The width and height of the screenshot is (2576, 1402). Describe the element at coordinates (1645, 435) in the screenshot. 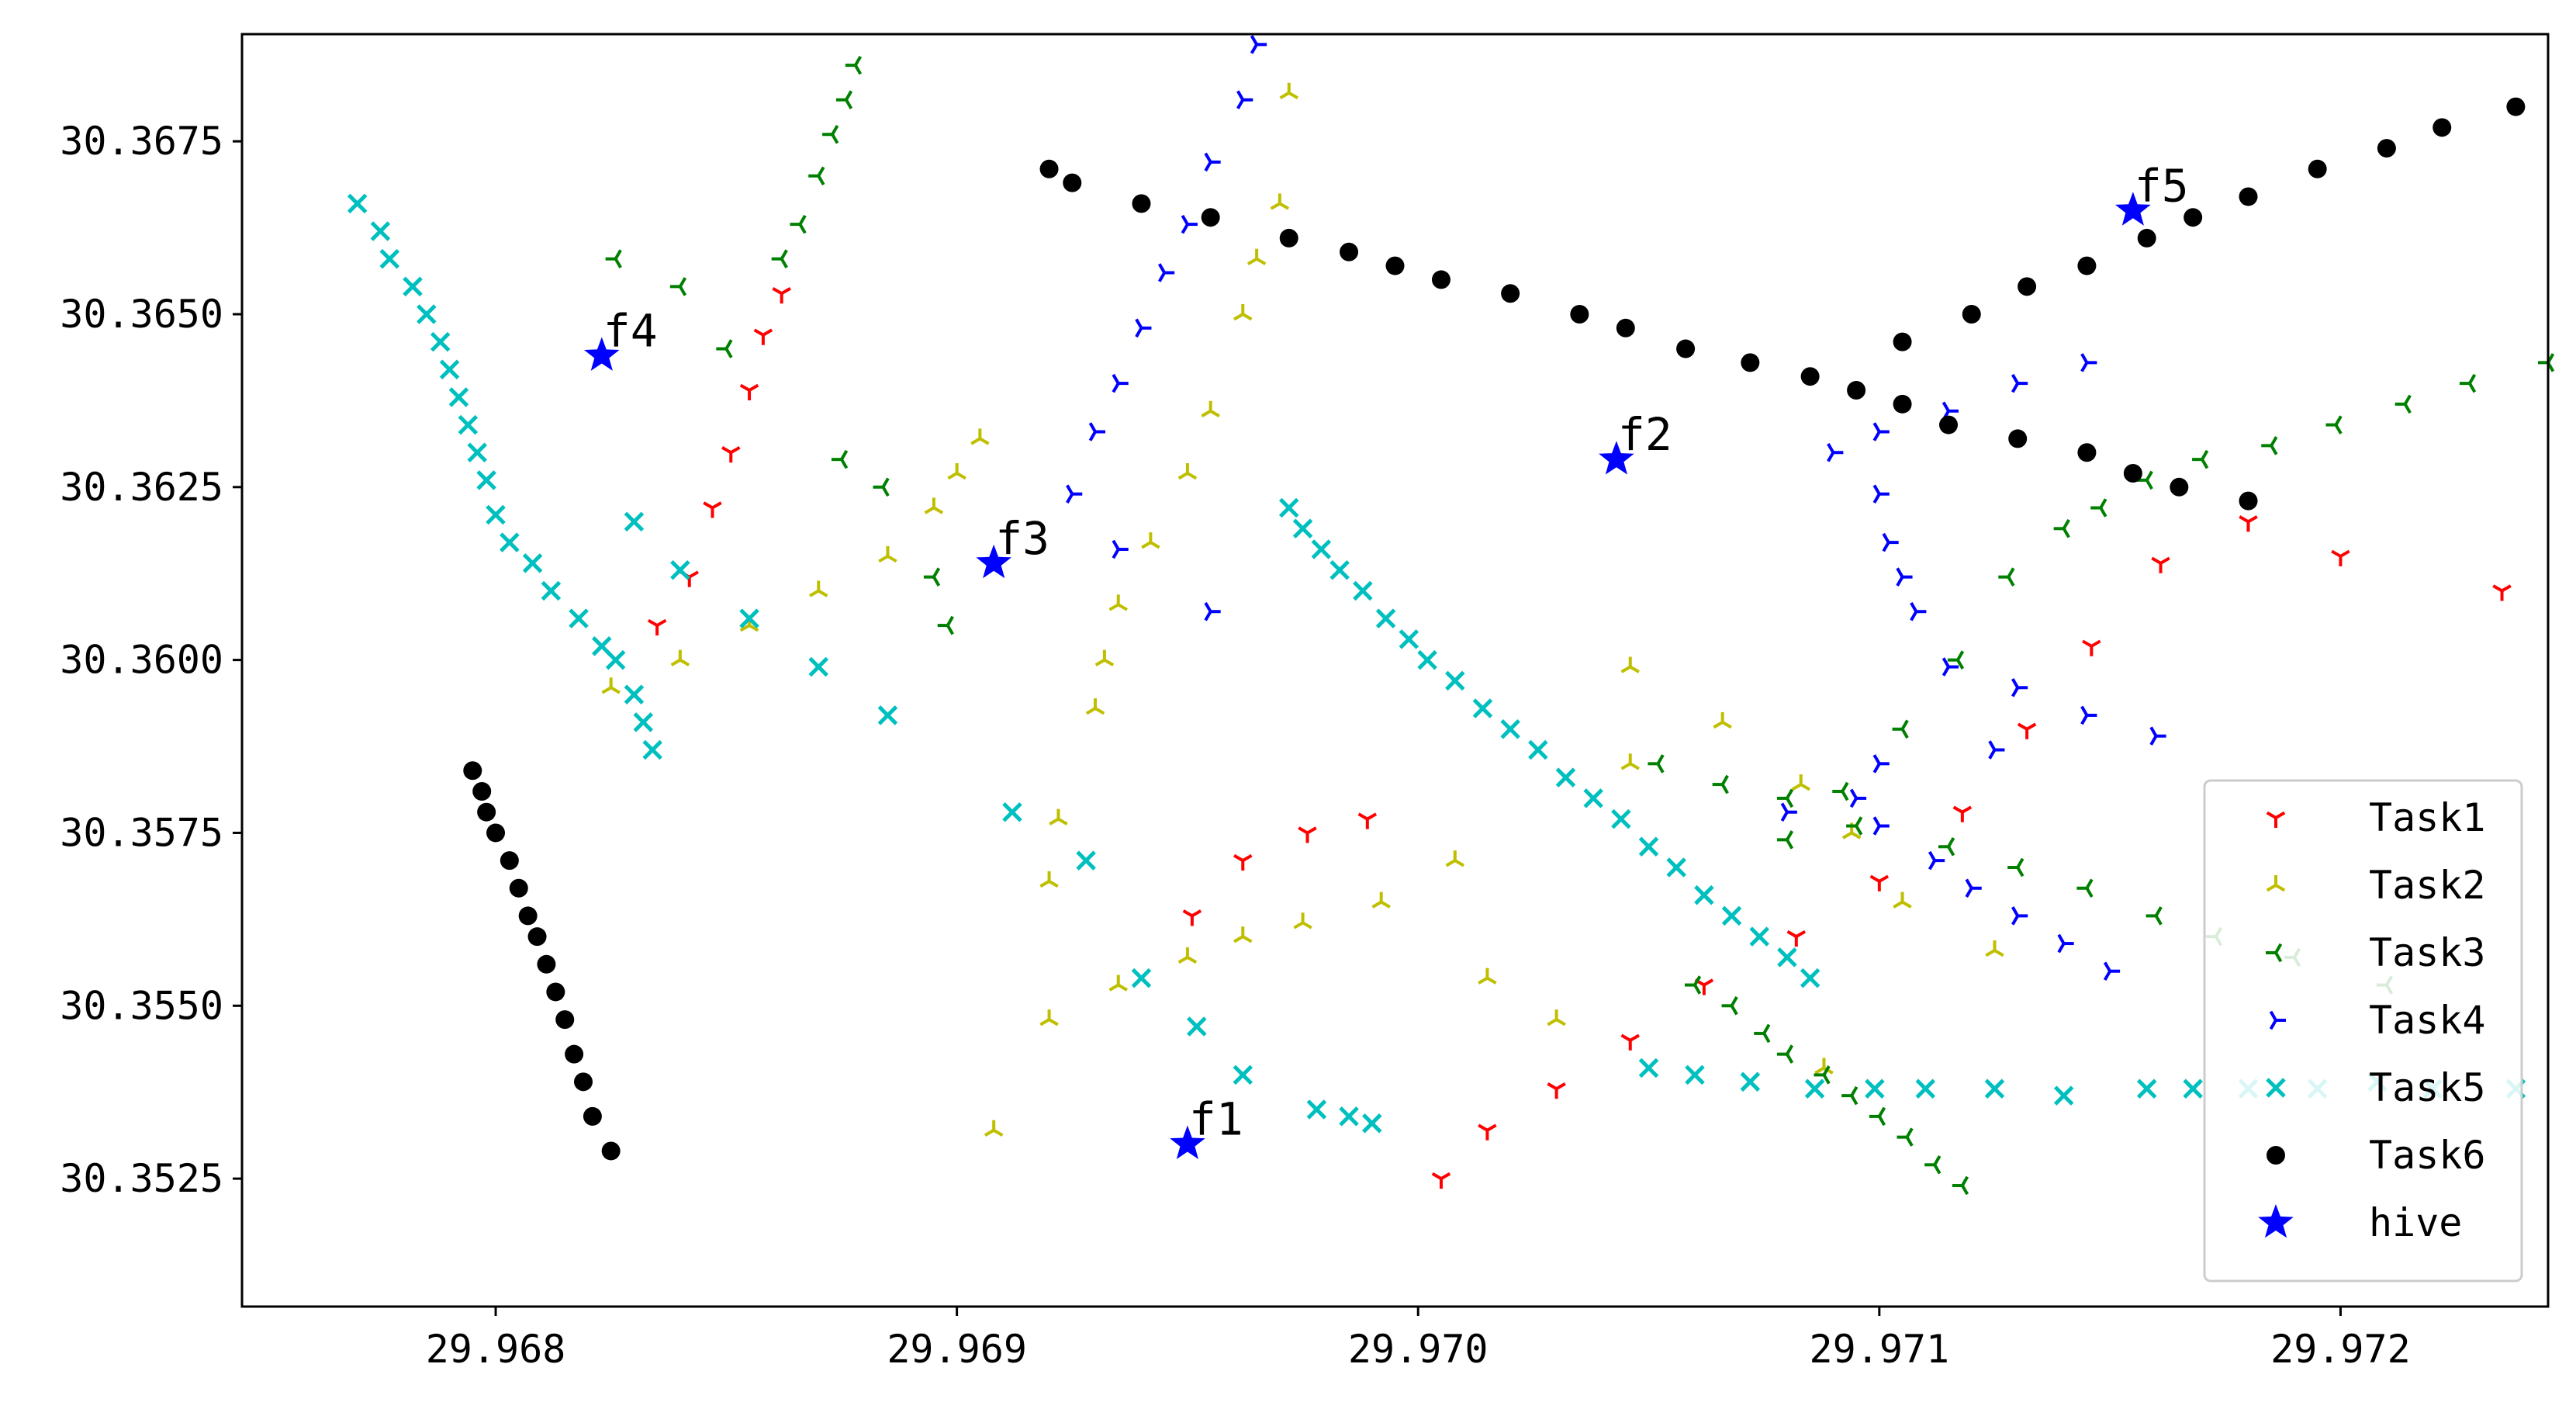

I see `hive-label-f2: f2` at that location.